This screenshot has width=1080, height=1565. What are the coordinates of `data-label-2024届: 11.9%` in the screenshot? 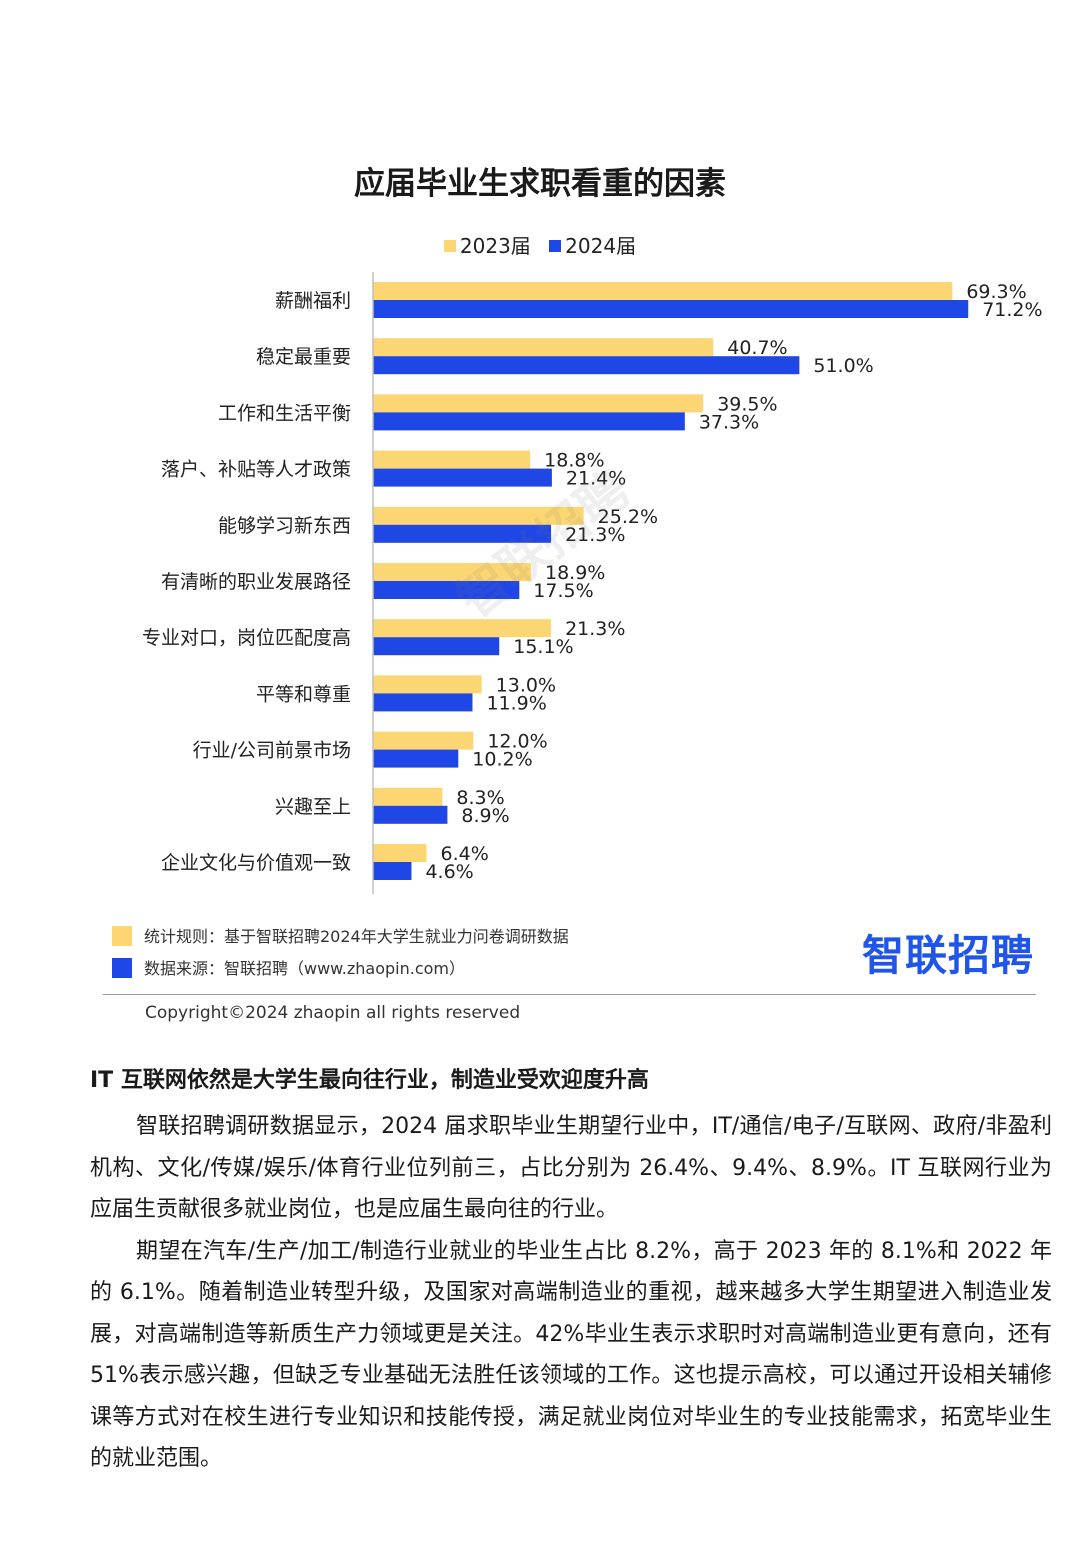 It's located at (516, 703).